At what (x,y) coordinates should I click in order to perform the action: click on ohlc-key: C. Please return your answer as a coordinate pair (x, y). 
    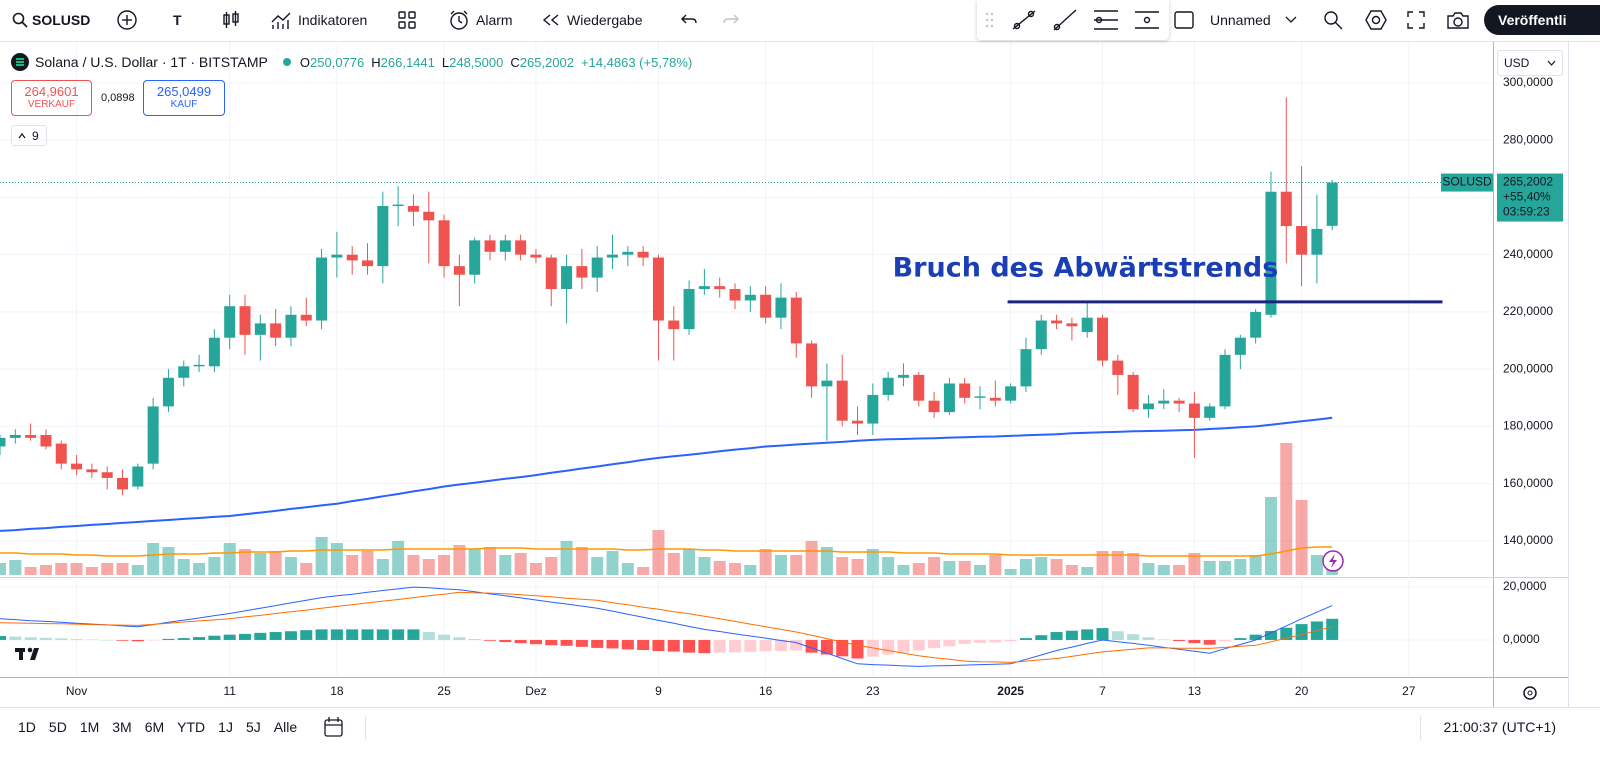
    Looking at the image, I should click on (515, 62).